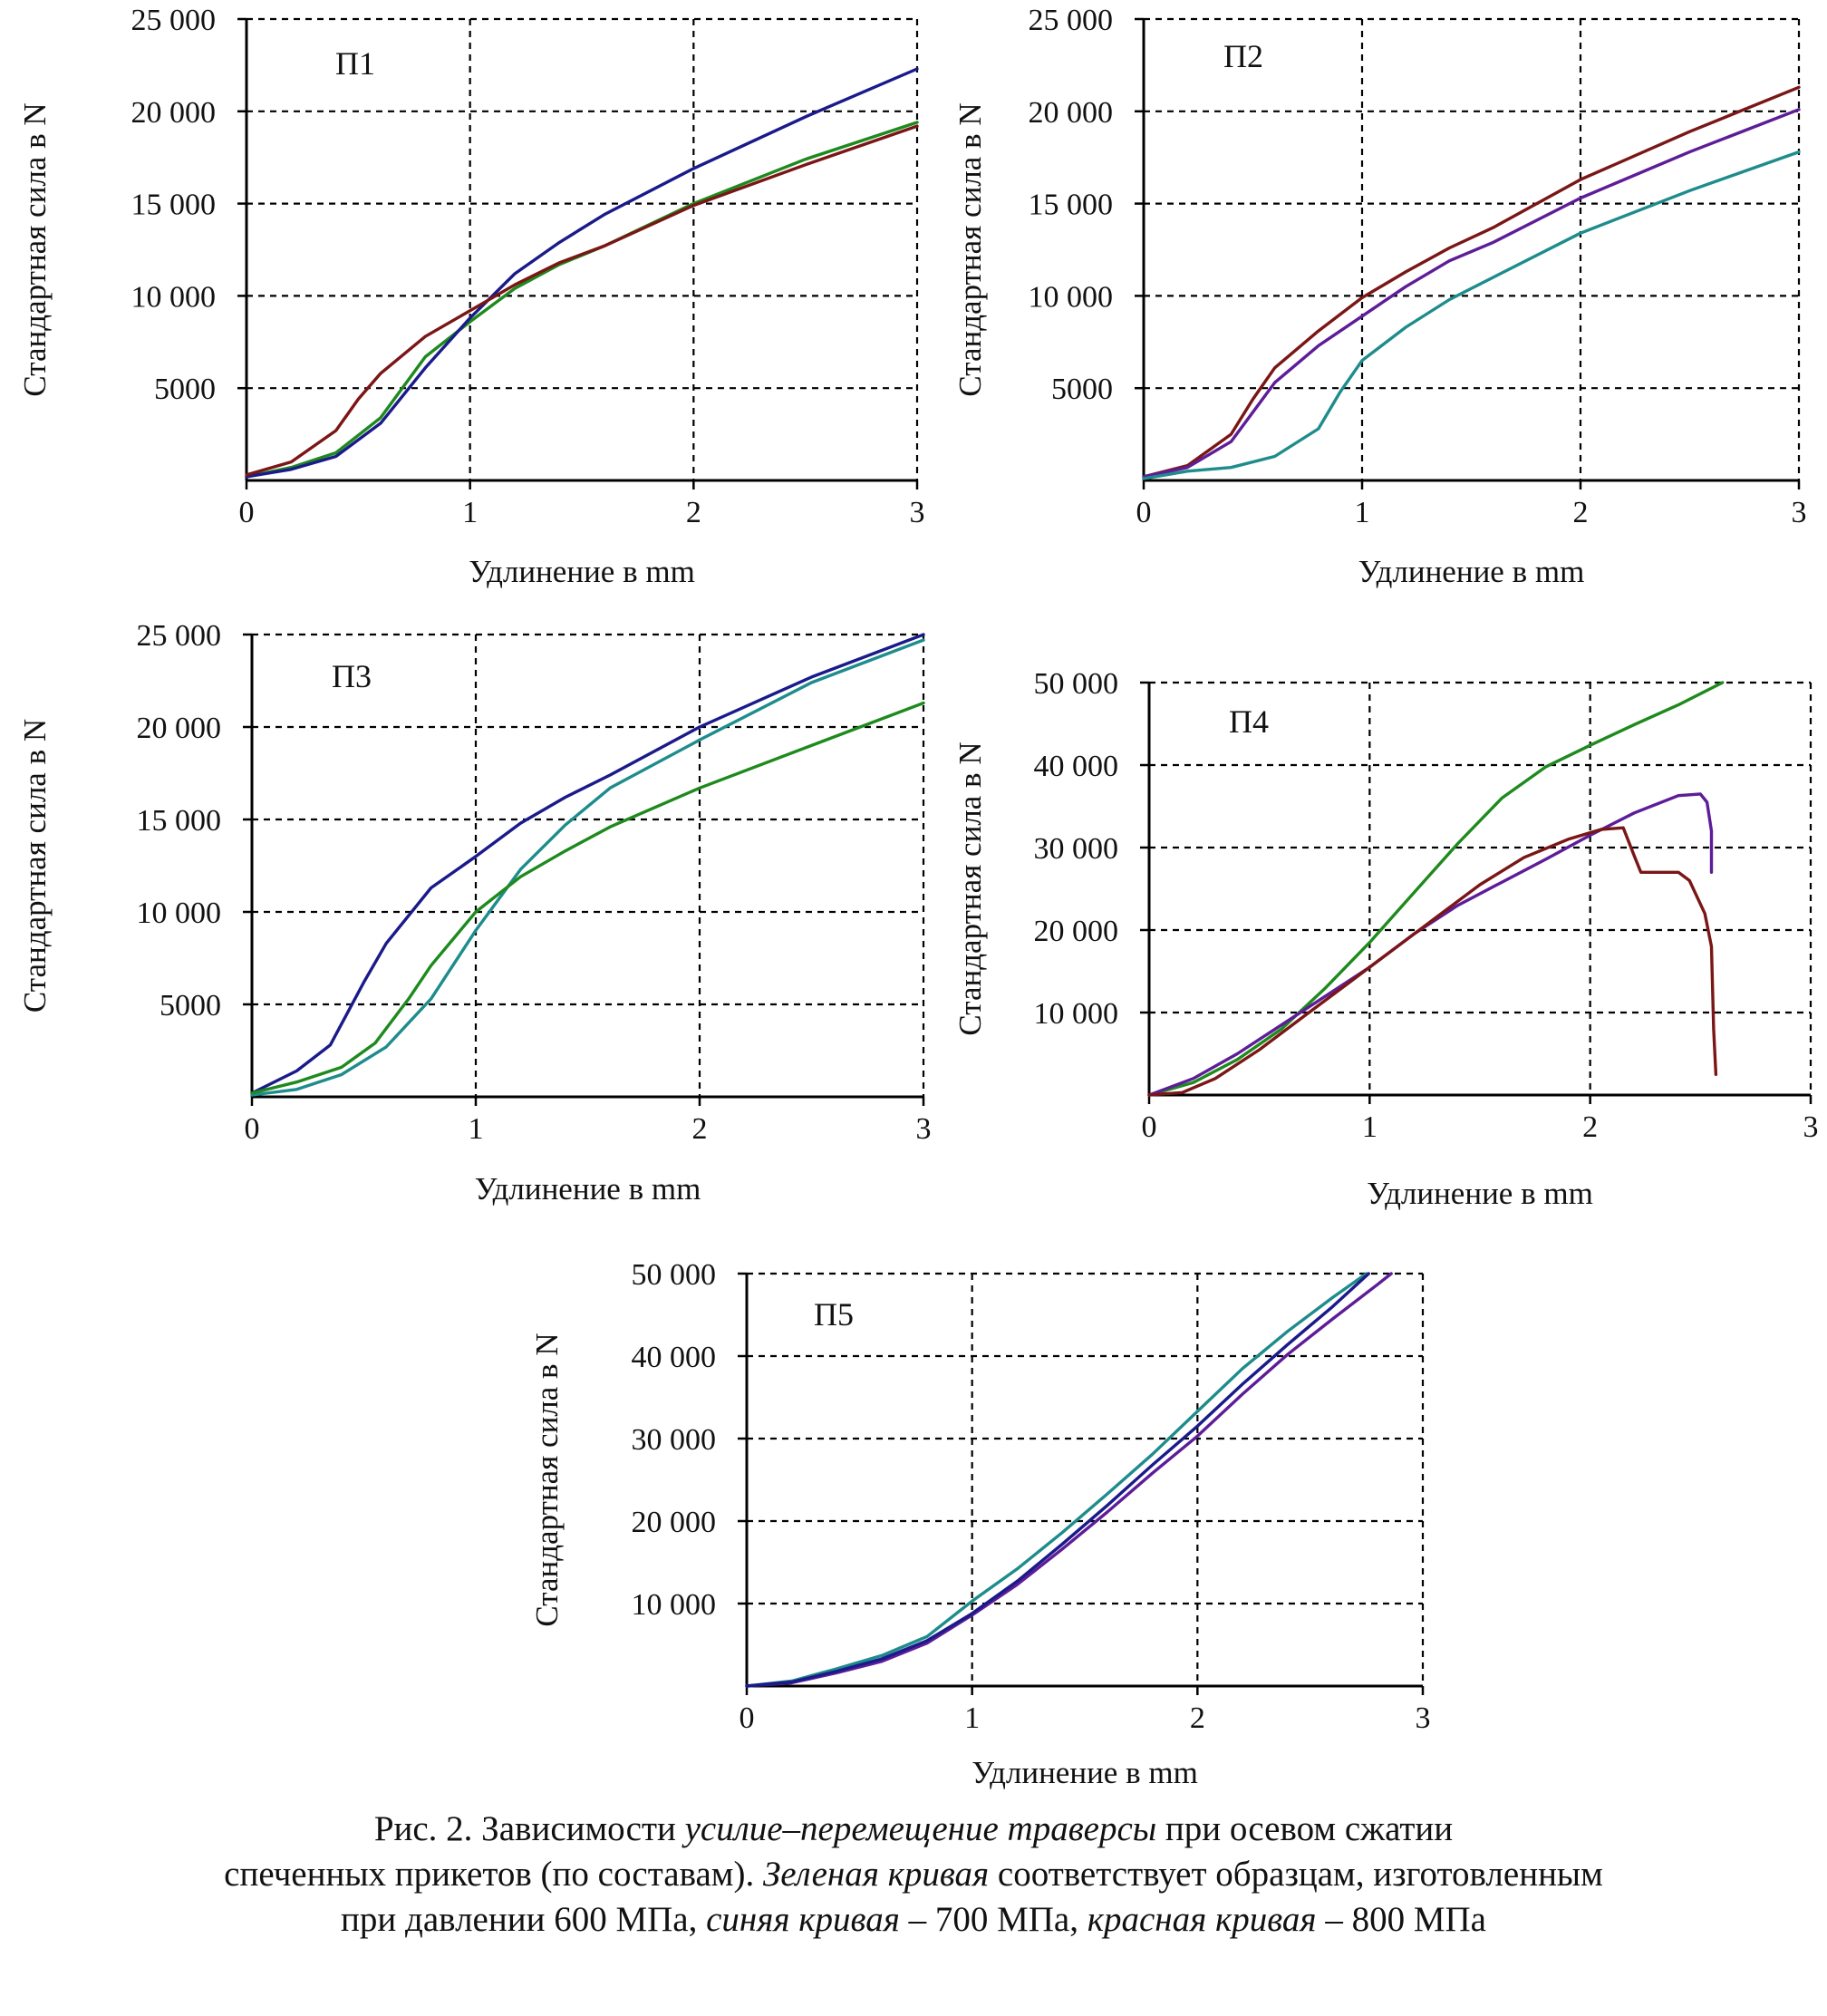 Image resolution: width=1827 pixels, height=2016 pixels. I want to click on panel-label: П1, so click(355, 64).